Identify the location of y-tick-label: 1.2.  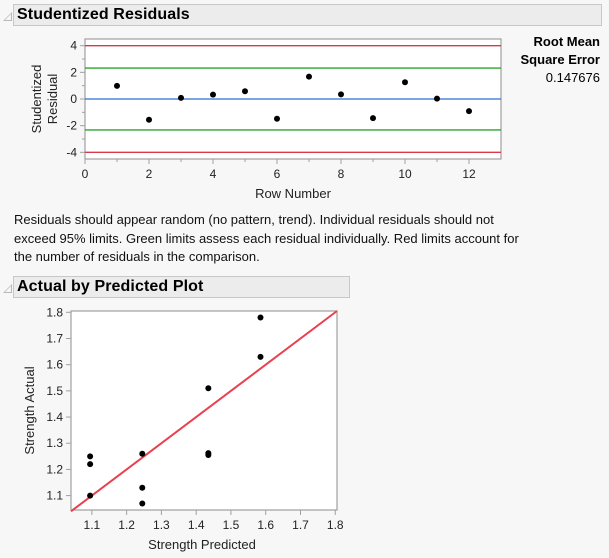
(54, 469).